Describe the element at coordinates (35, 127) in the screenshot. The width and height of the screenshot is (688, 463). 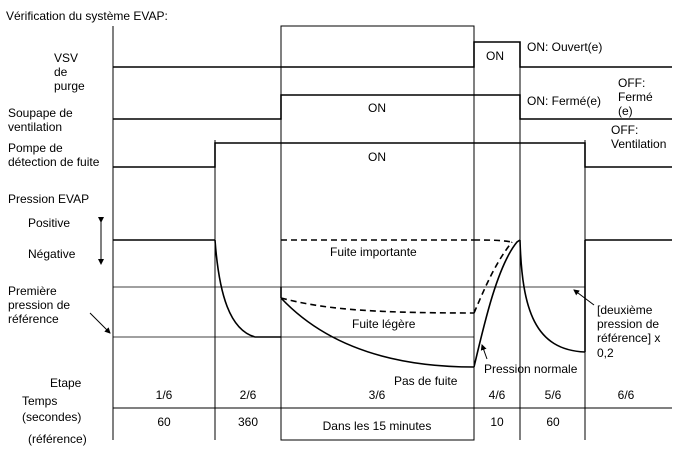
I see `vent-label-2: ventilation` at that location.